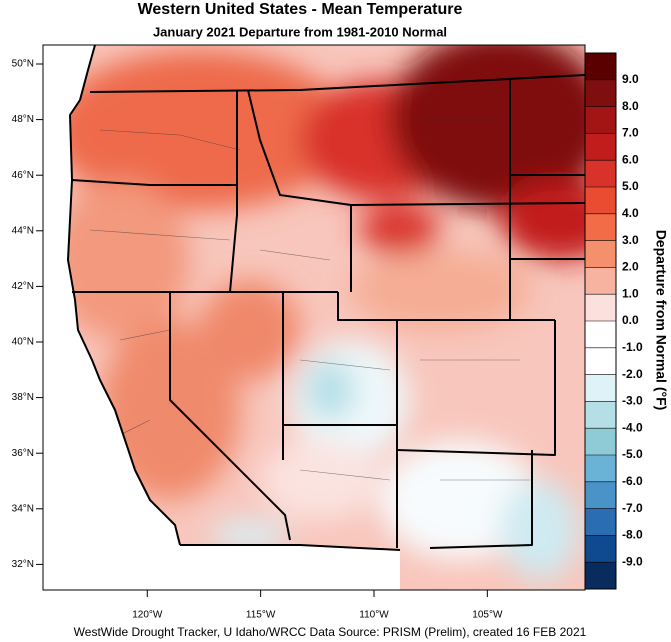  What do you see at coordinates (632, 347) in the screenshot?
I see `colorbar-label: -1.0` at bounding box center [632, 347].